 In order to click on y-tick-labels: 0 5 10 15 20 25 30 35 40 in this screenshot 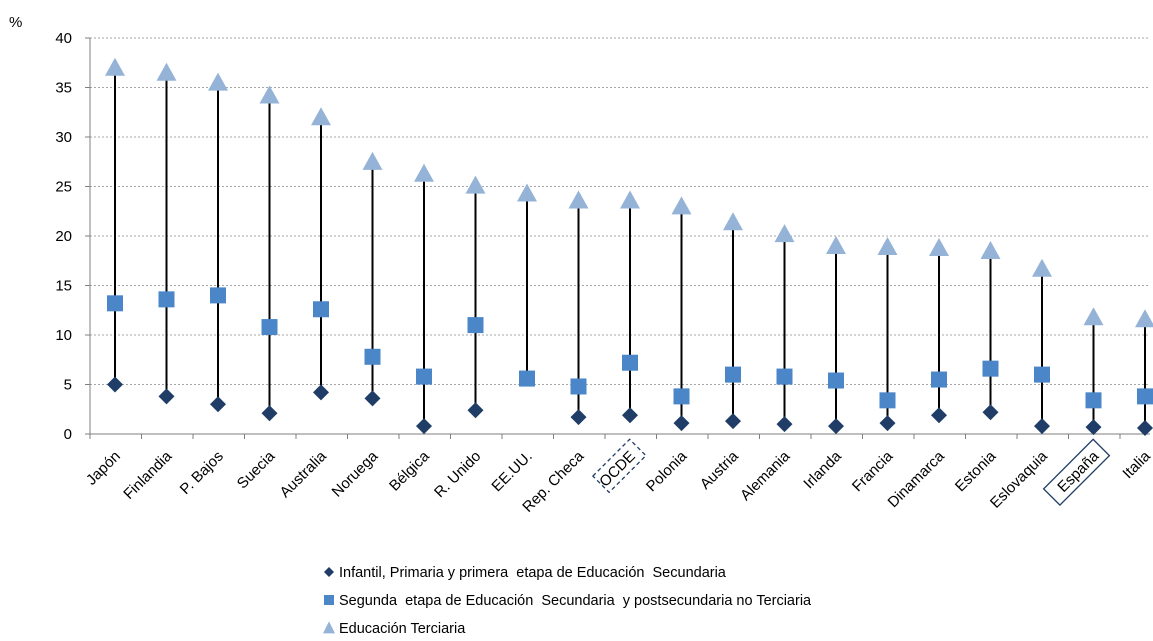, I will do `click(72, 236)`.